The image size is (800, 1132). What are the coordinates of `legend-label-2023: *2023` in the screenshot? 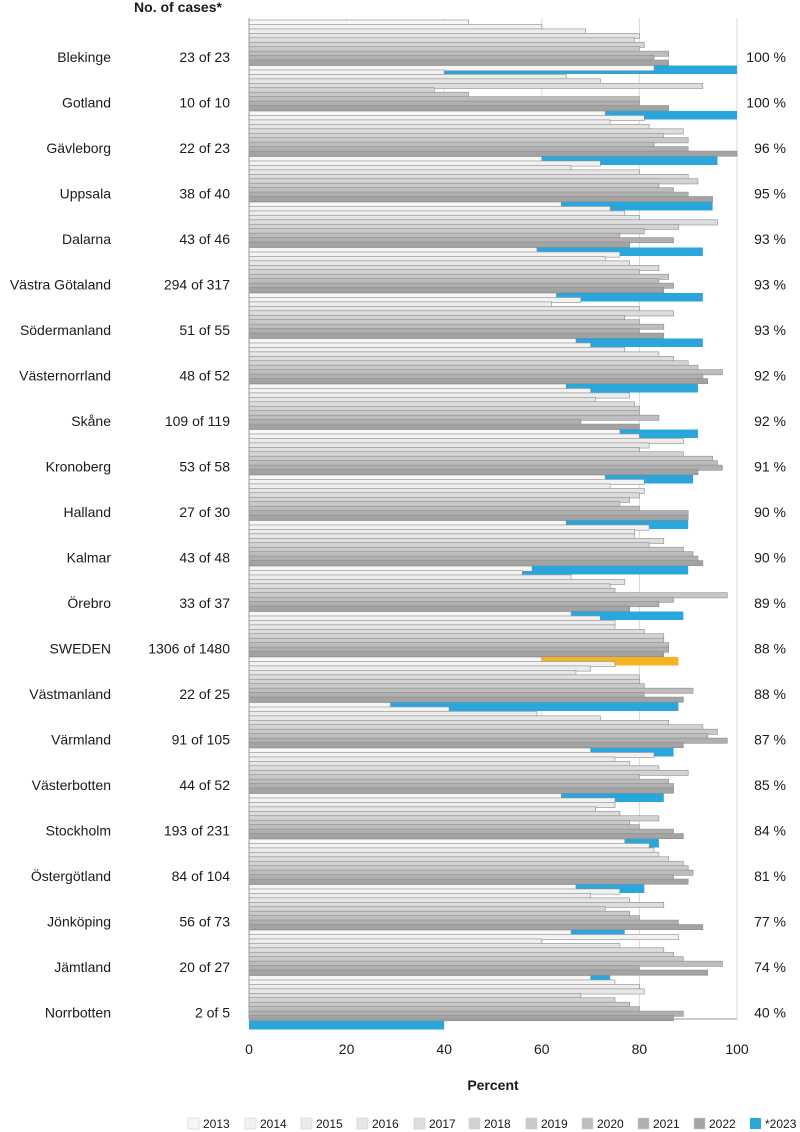 It's located at (781, 1124).